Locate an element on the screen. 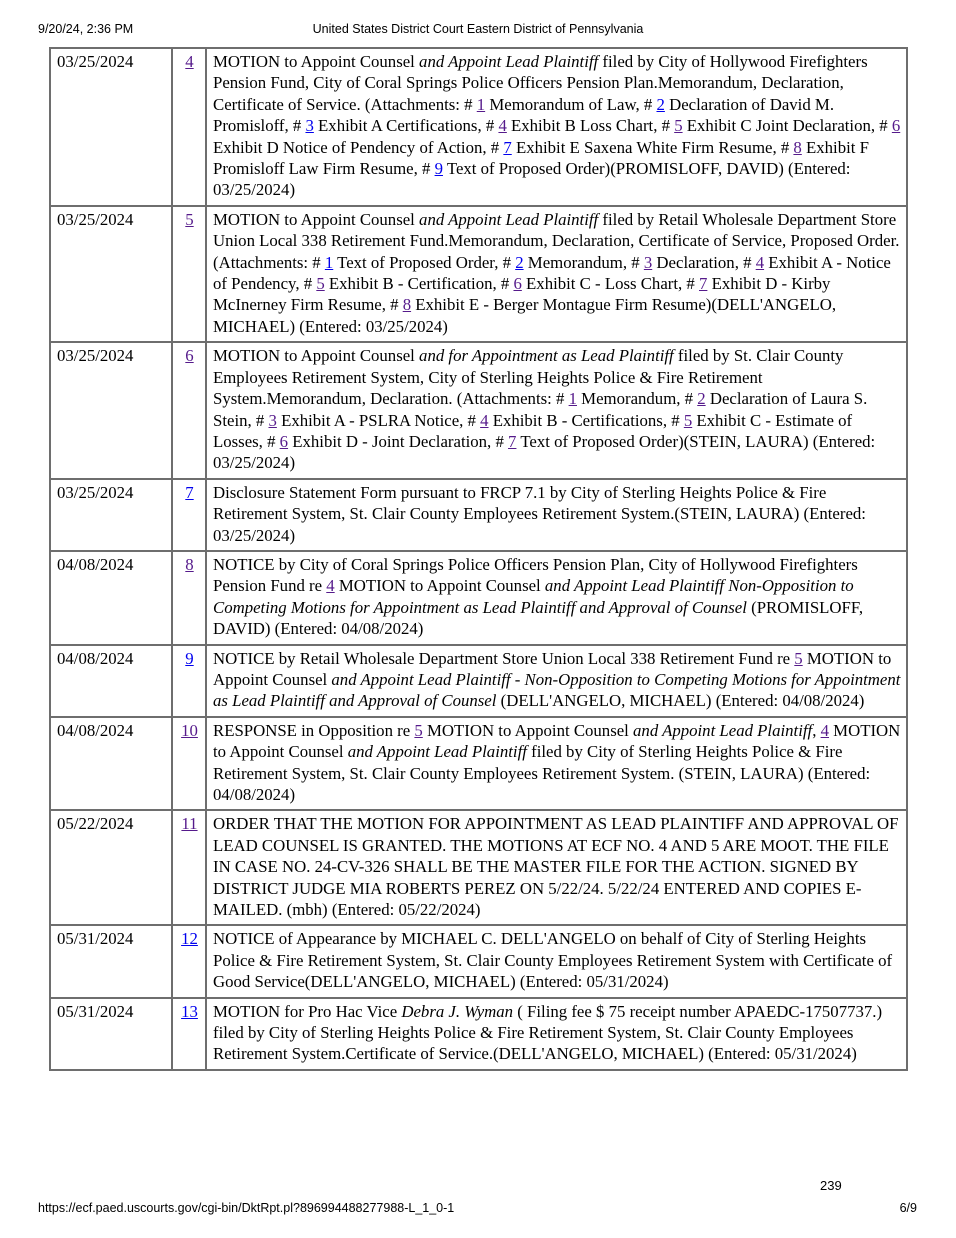  docket-number-cell: 12 is located at coordinates (189, 961).